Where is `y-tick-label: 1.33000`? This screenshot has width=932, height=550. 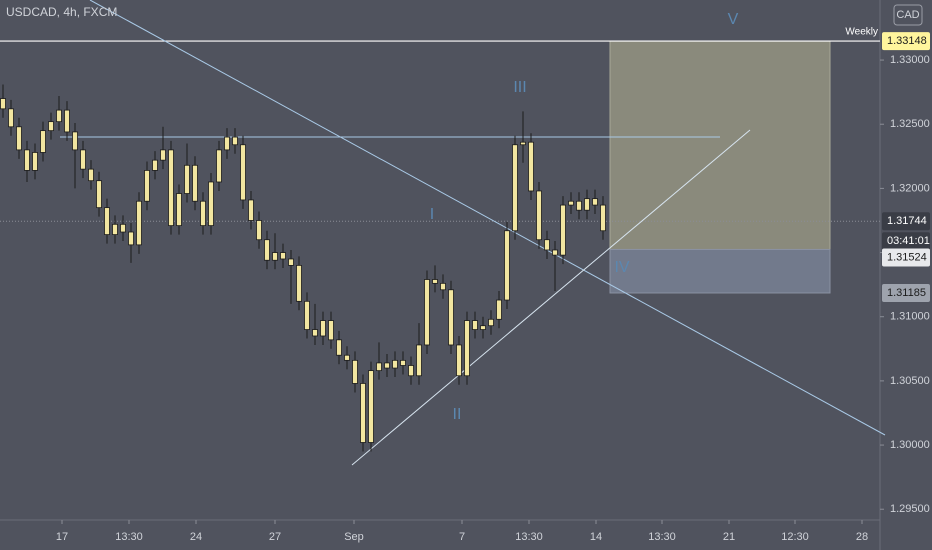 y-tick-label: 1.33000 is located at coordinates (910, 60).